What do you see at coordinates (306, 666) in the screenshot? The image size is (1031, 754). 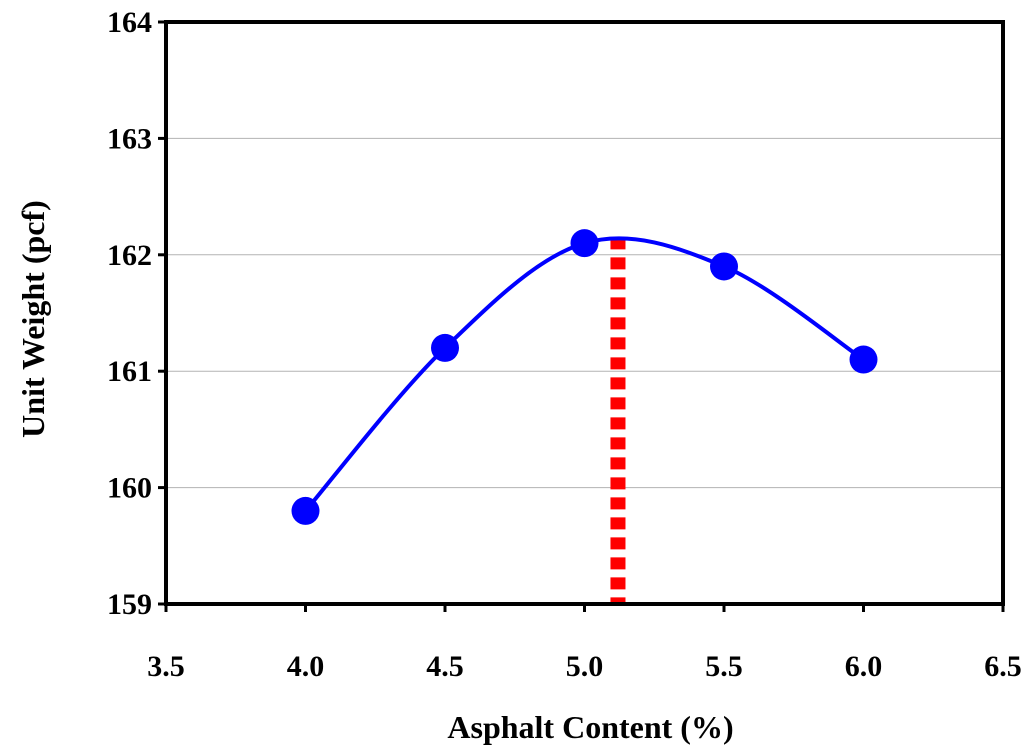 I see `x-tick-label: 4.0` at bounding box center [306, 666].